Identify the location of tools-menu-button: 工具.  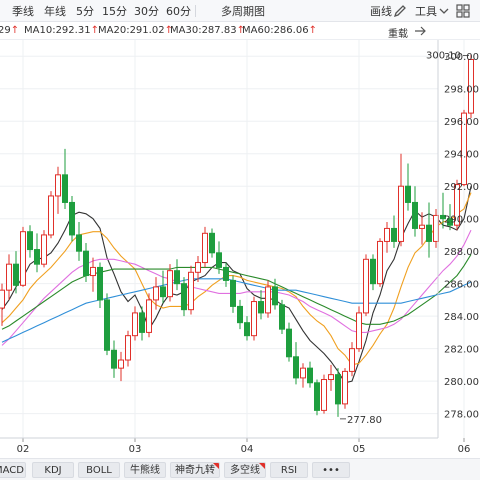
(426, 11).